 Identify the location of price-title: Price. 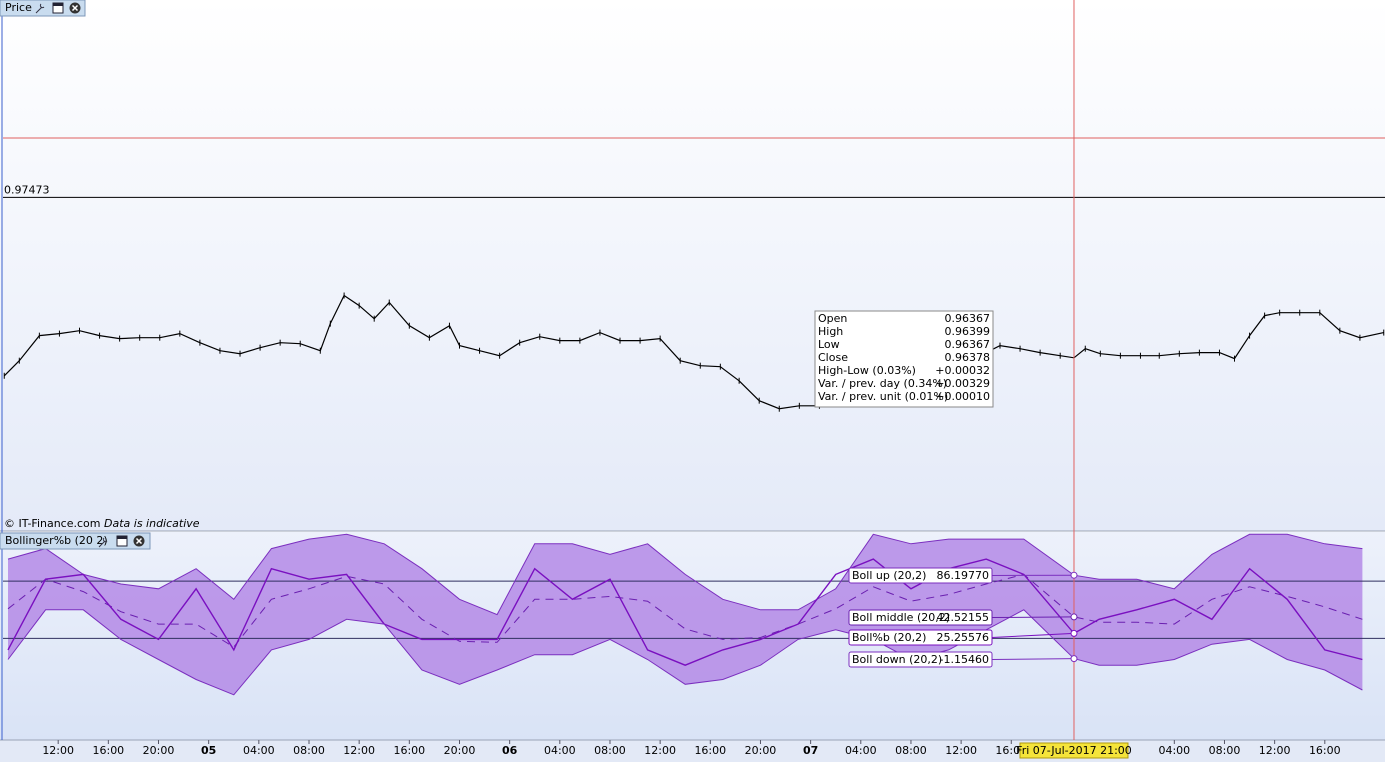
(18, 7).